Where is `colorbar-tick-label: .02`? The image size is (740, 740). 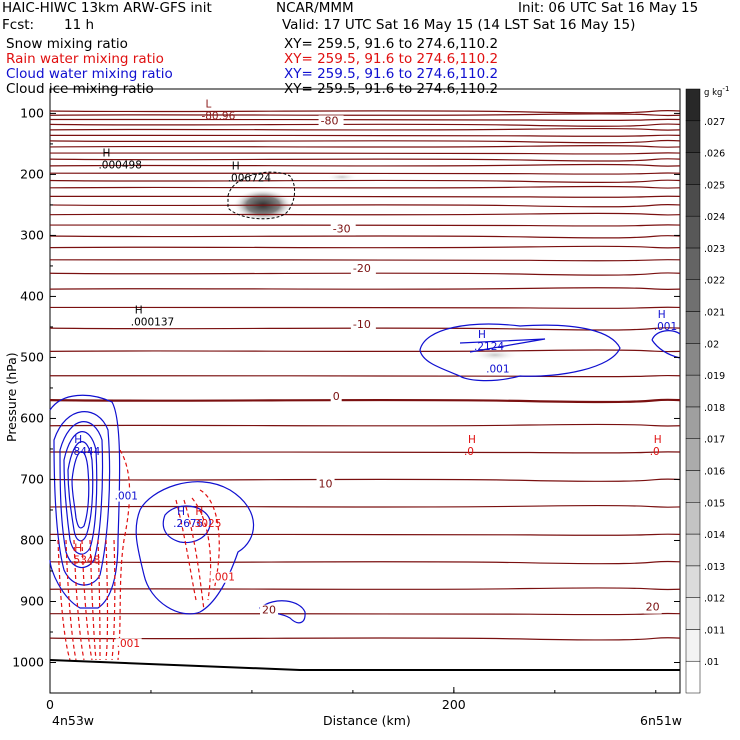
colorbar-tick-label: .02 is located at coordinates (711, 344).